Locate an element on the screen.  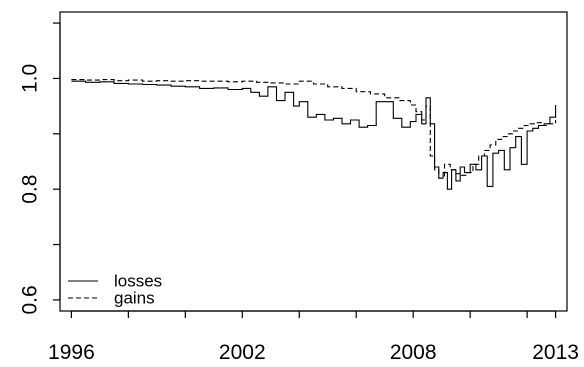
y-axis: 0.6 0.8 1.0 is located at coordinates (40, 168).